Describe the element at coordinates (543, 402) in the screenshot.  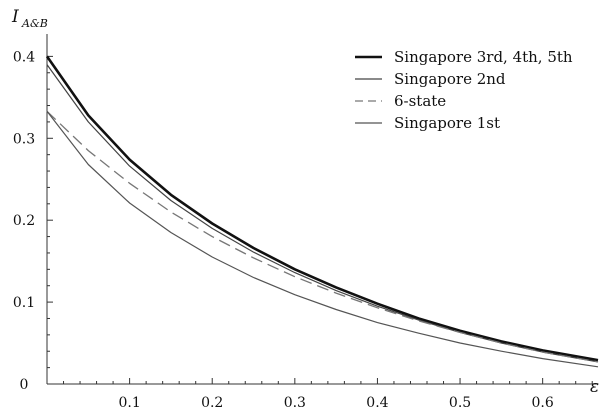
I see `x-tick-label: 0.6` at that location.